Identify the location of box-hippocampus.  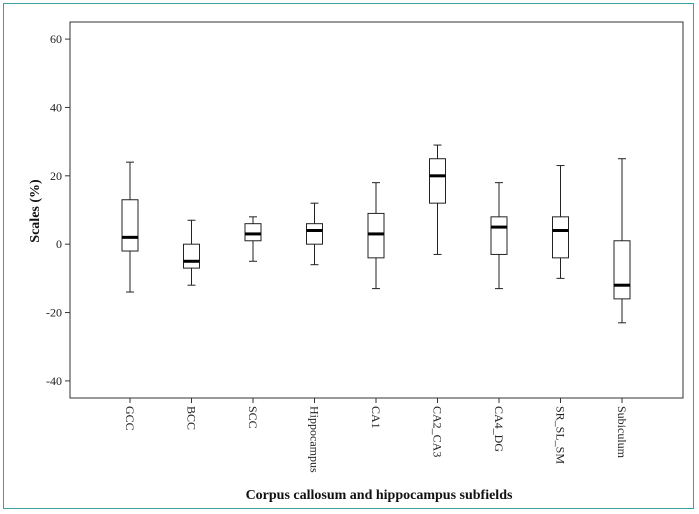
(314, 234).